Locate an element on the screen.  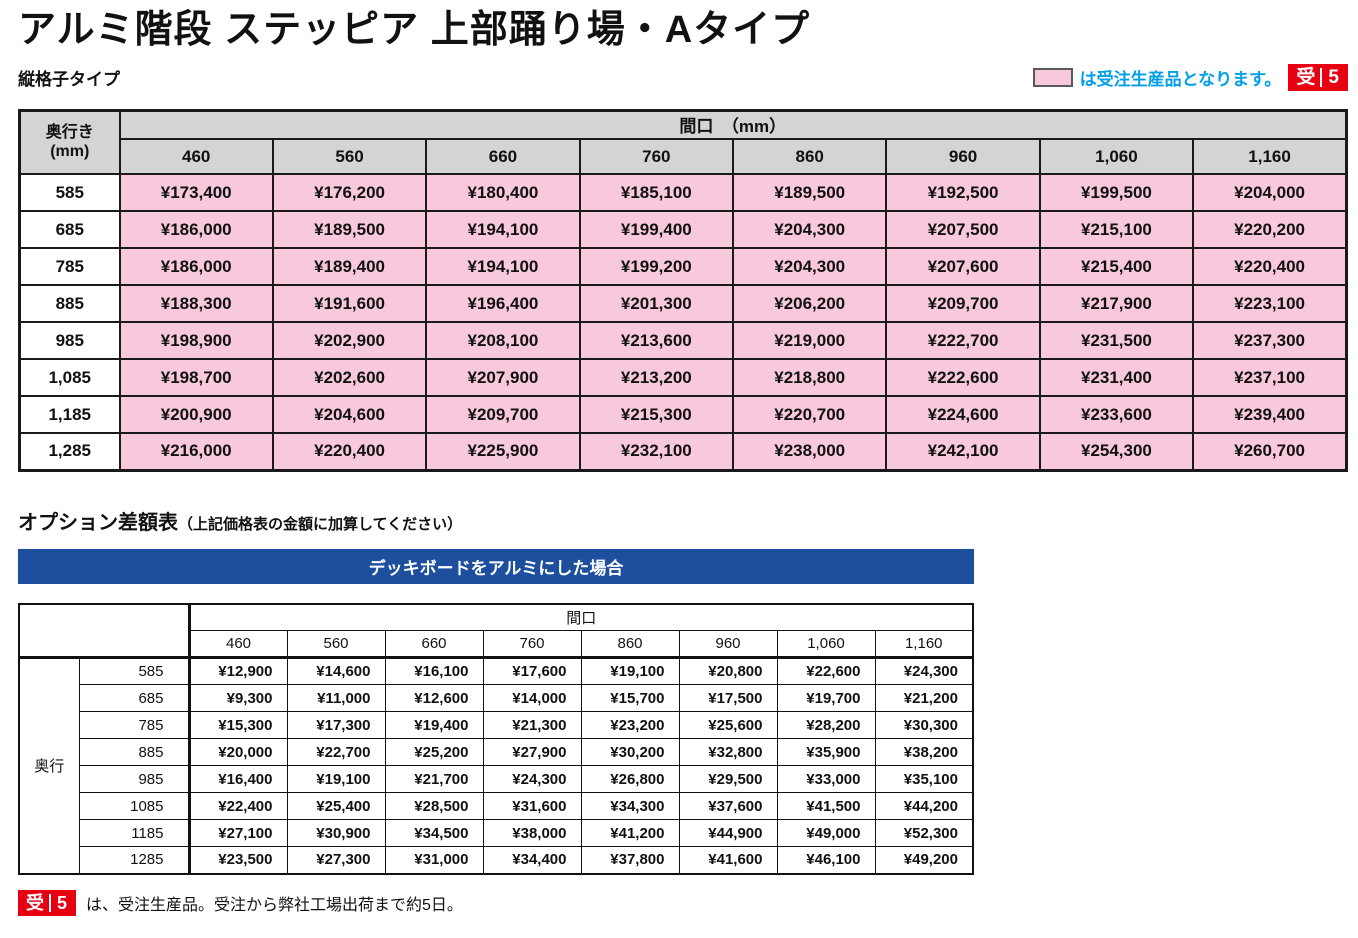
price-cell: ¥218,800 is located at coordinates (809, 378).